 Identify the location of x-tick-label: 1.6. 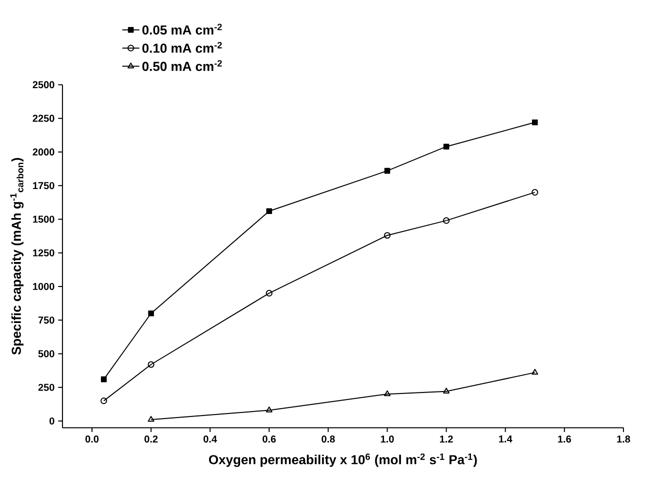
(565, 439).